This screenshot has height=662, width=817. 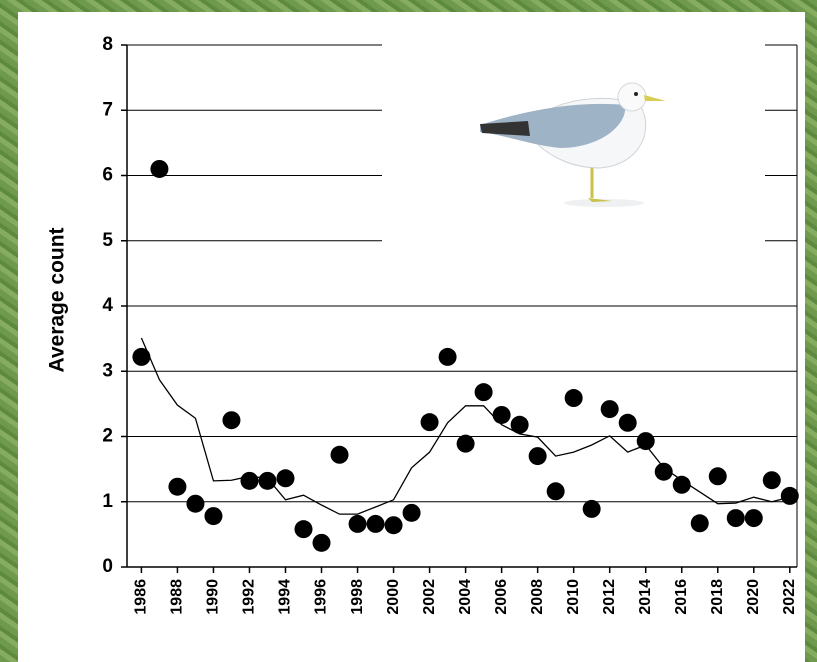 What do you see at coordinates (600, 200) in the screenshot?
I see `foot` at bounding box center [600, 200].